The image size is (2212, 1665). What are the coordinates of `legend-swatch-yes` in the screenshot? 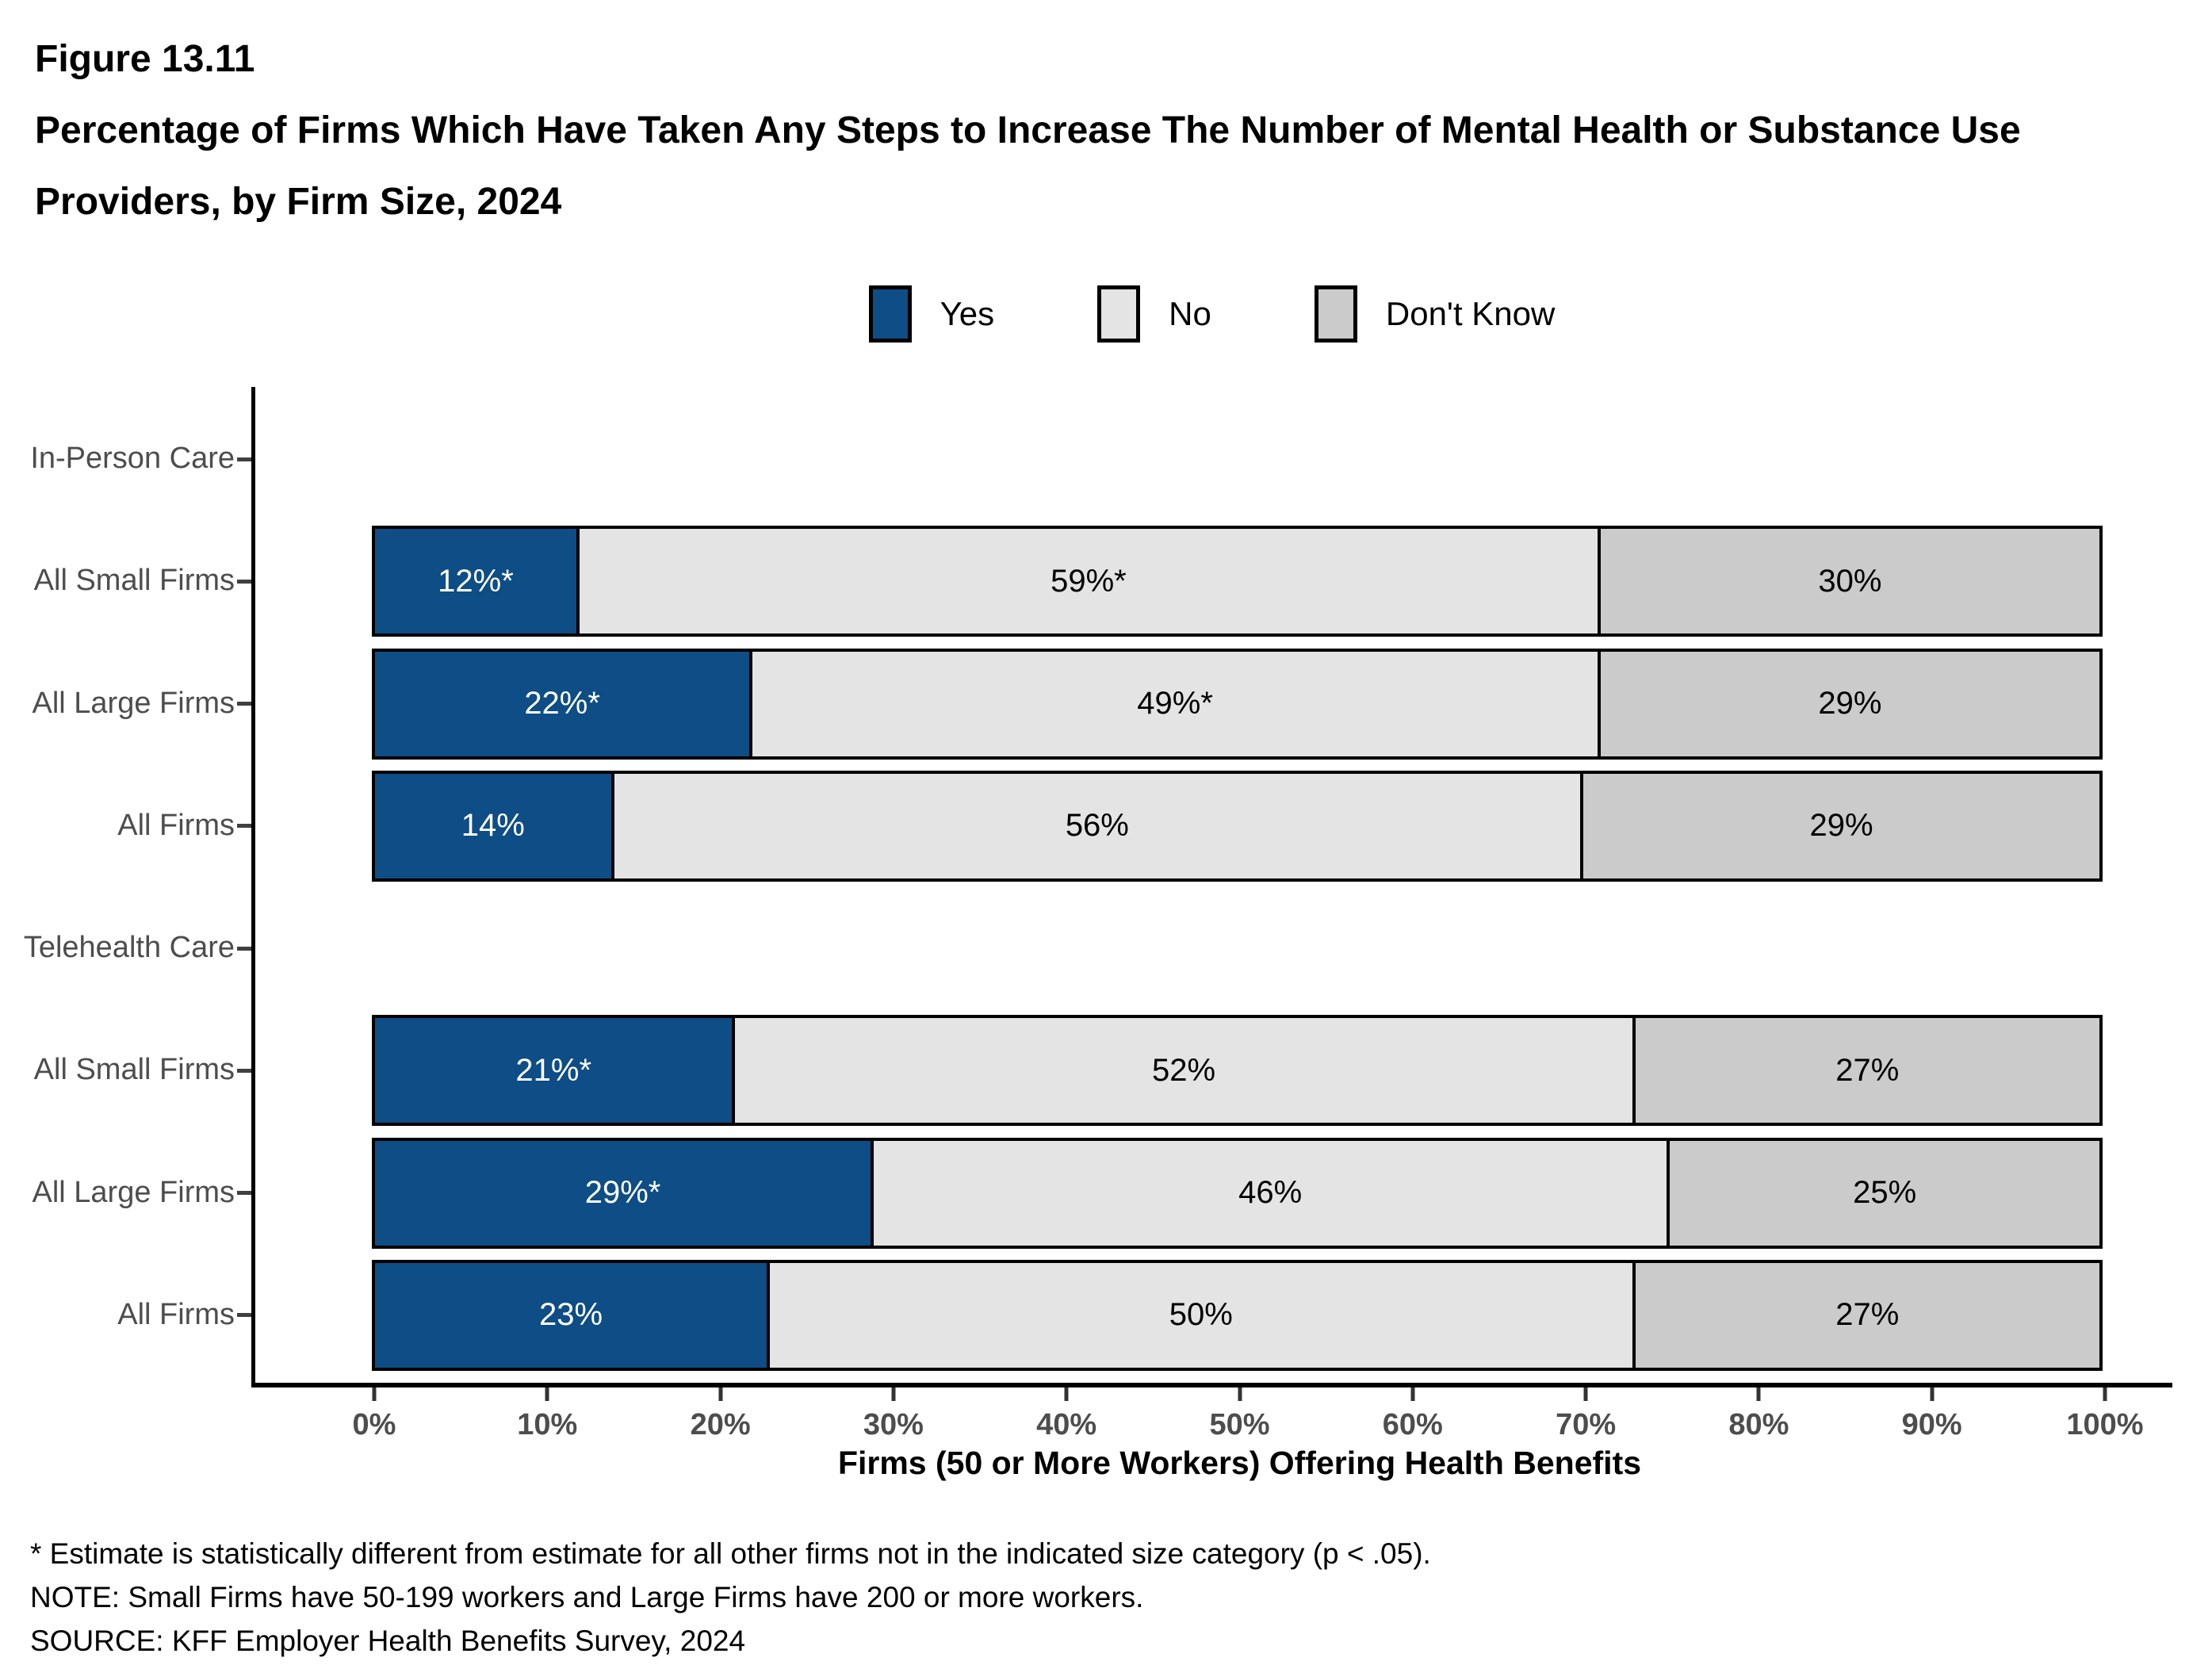 It's located at (890, 314).